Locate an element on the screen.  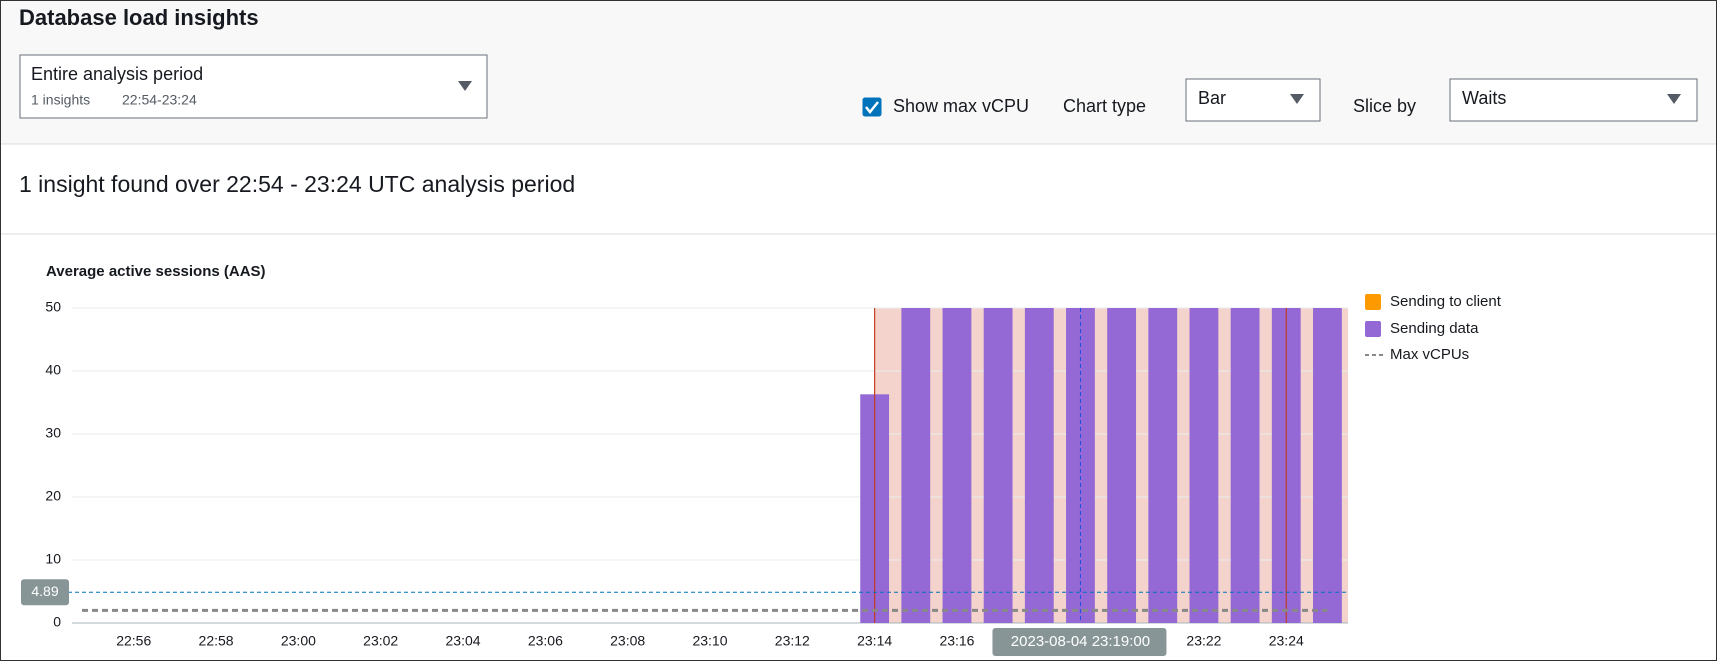
dropdown-sub: 22:54-23:24 is located at coordinates (159, 100).